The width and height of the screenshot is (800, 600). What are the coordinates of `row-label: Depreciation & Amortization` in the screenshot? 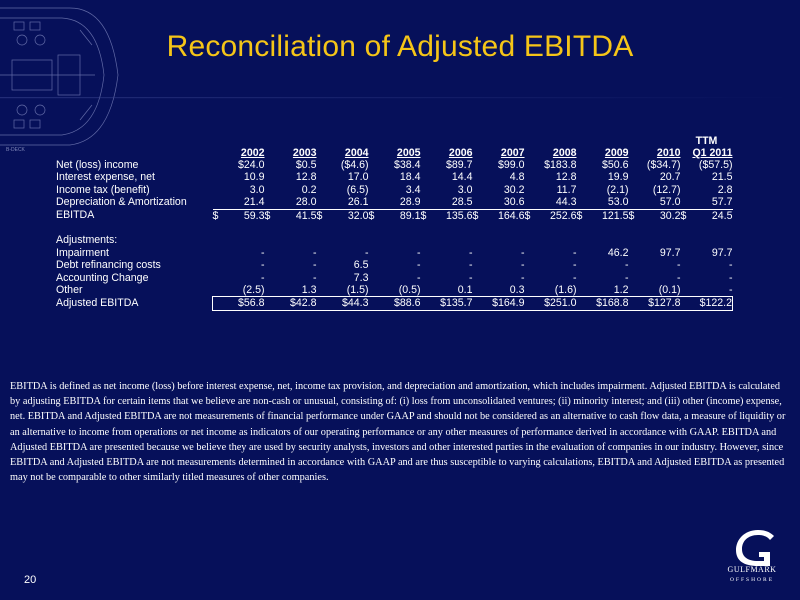 It's located at (121, 202).